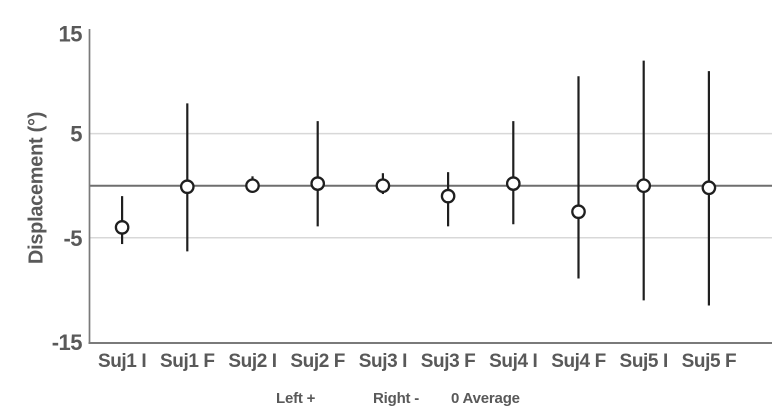 This screenshot has height=418, width=772. What do you see at coordinates (396, 398) in the screenshot?
I see `legend-item-right-minus: Right -` at bounding box center [396, 398].